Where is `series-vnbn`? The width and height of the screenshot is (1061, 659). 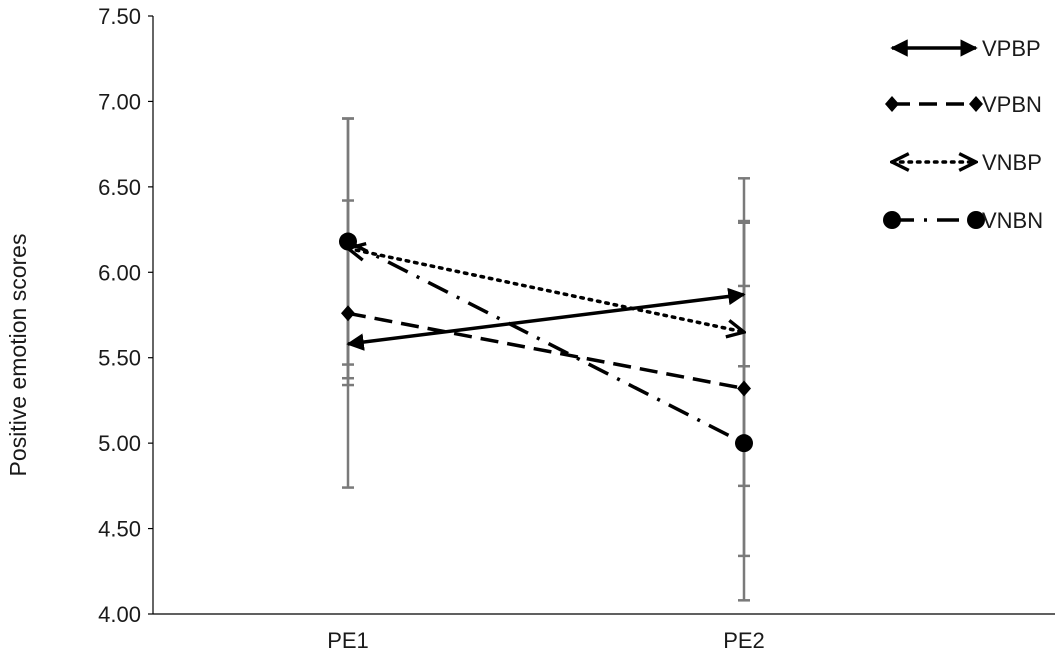
series-vnbn is located at coordinates (546, 342).